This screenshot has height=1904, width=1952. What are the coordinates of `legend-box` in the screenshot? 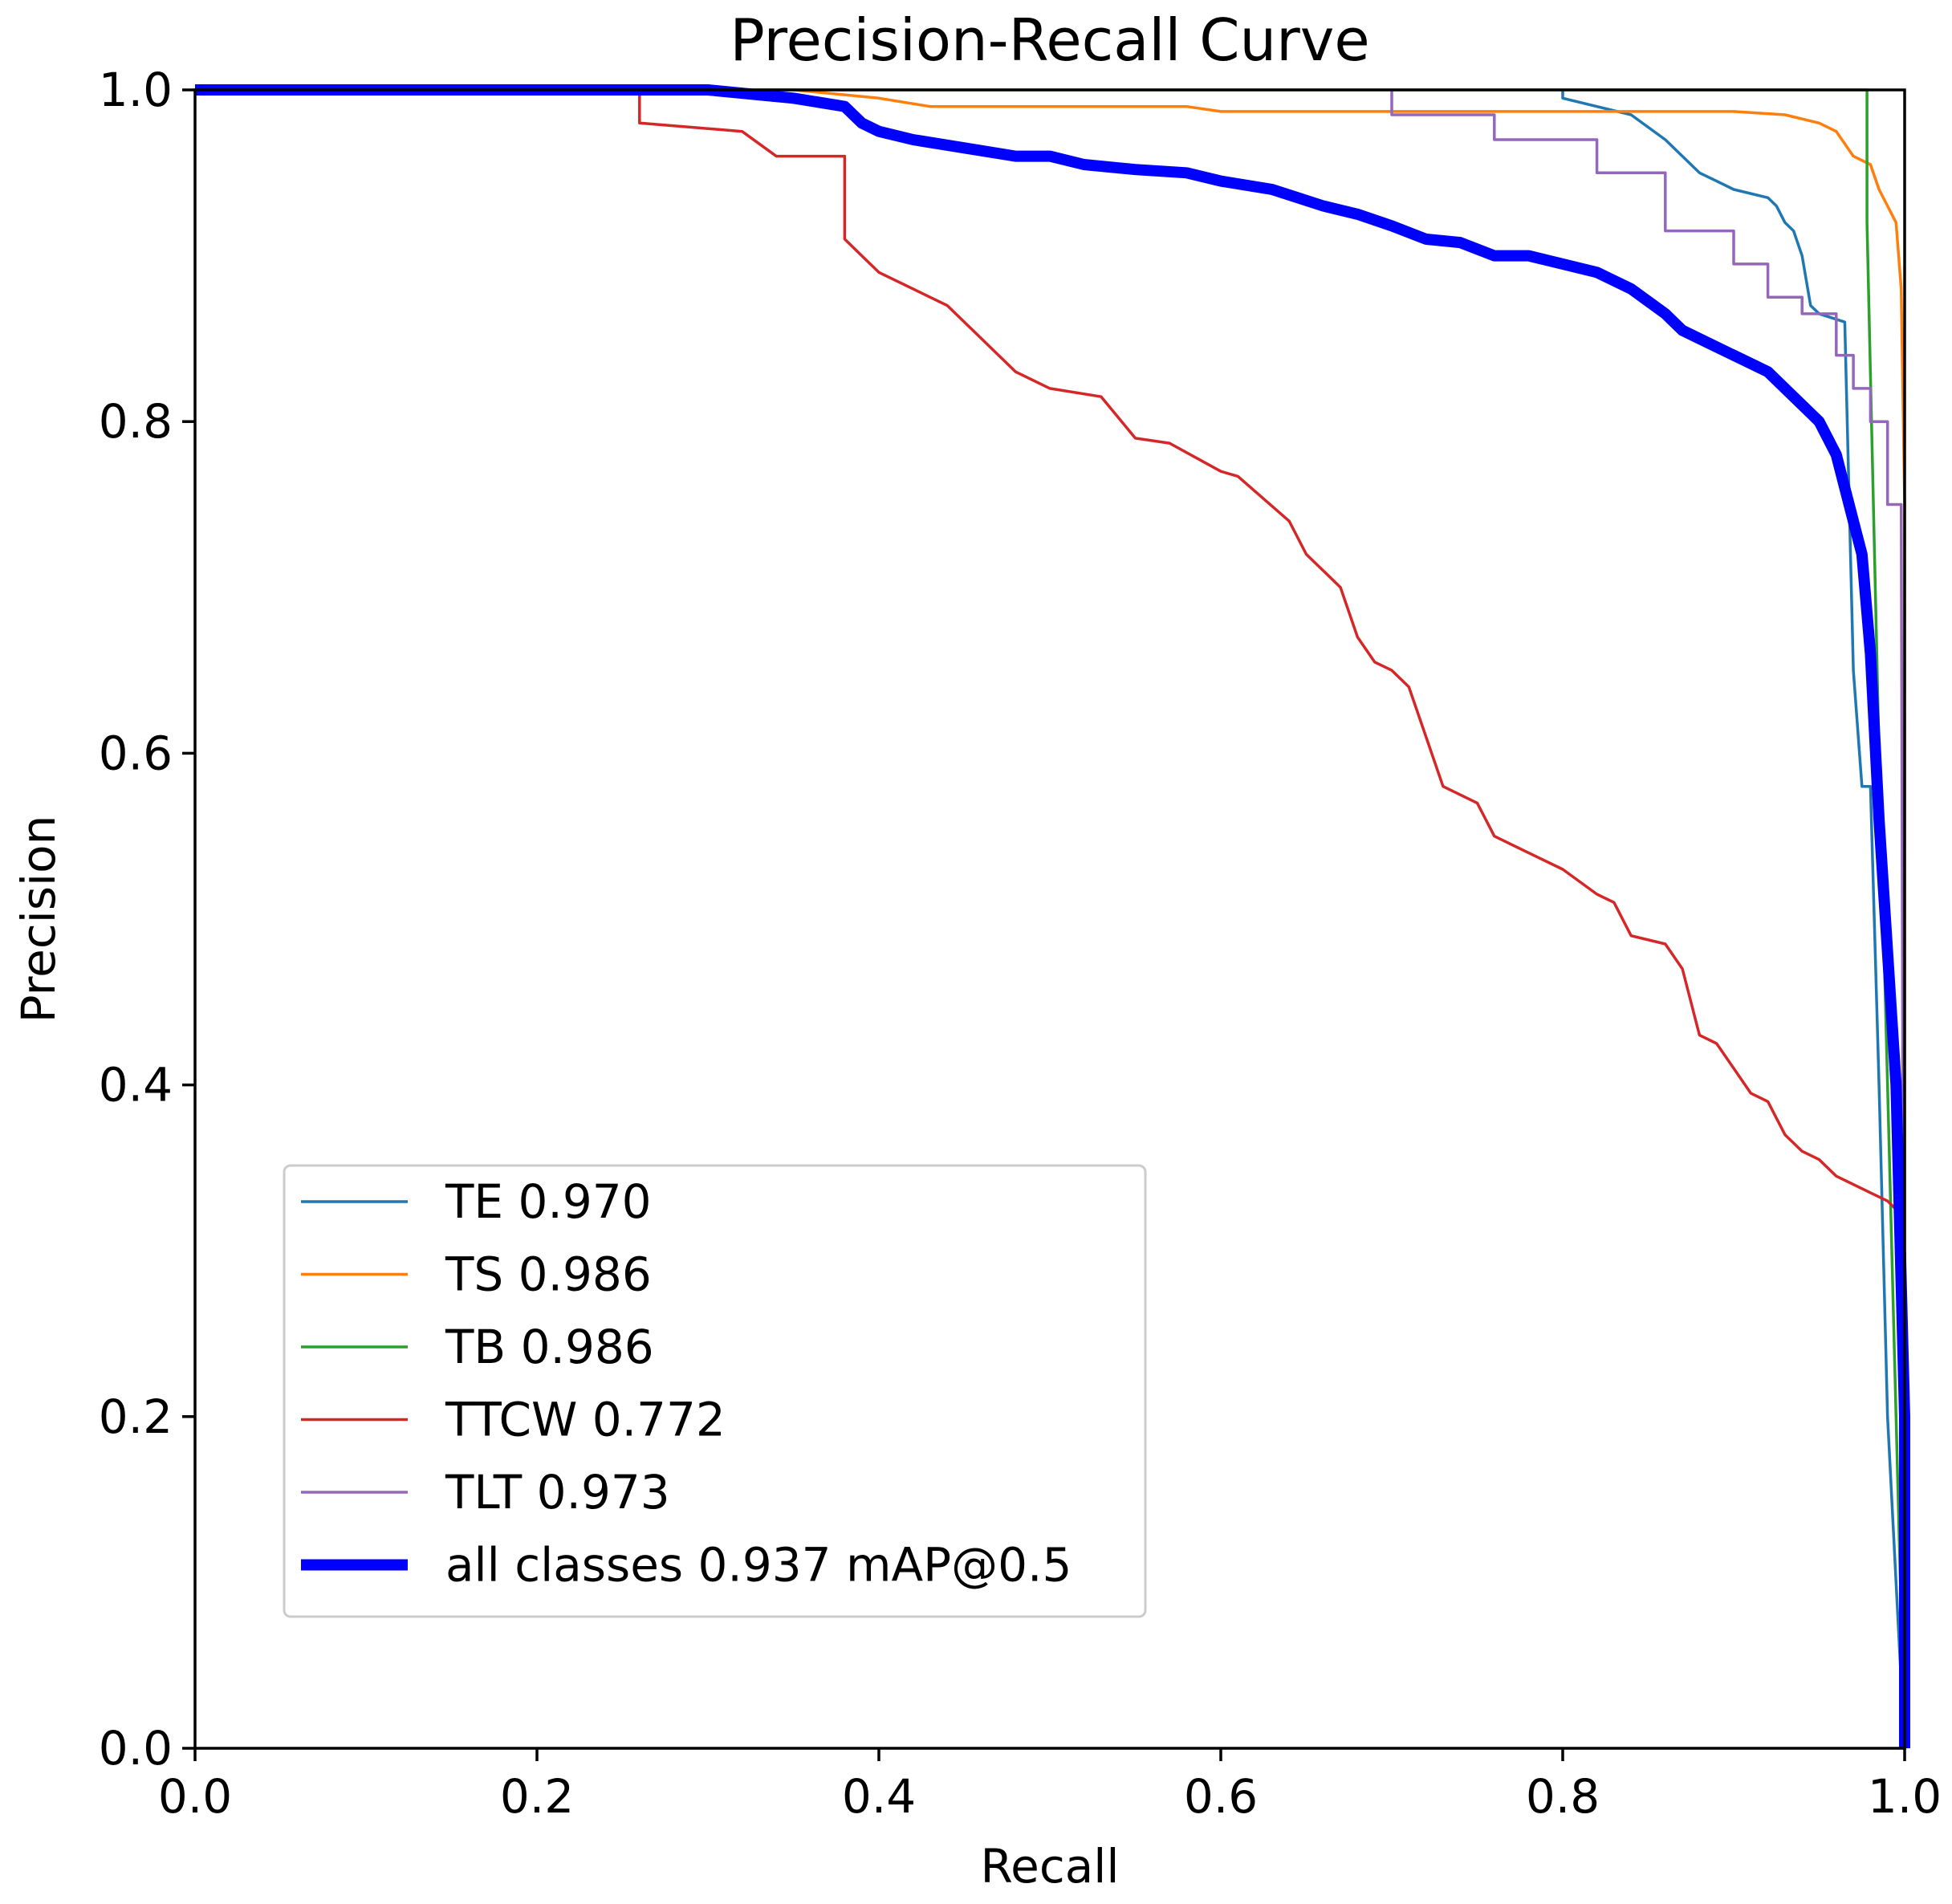 It's located at (715, 1391).